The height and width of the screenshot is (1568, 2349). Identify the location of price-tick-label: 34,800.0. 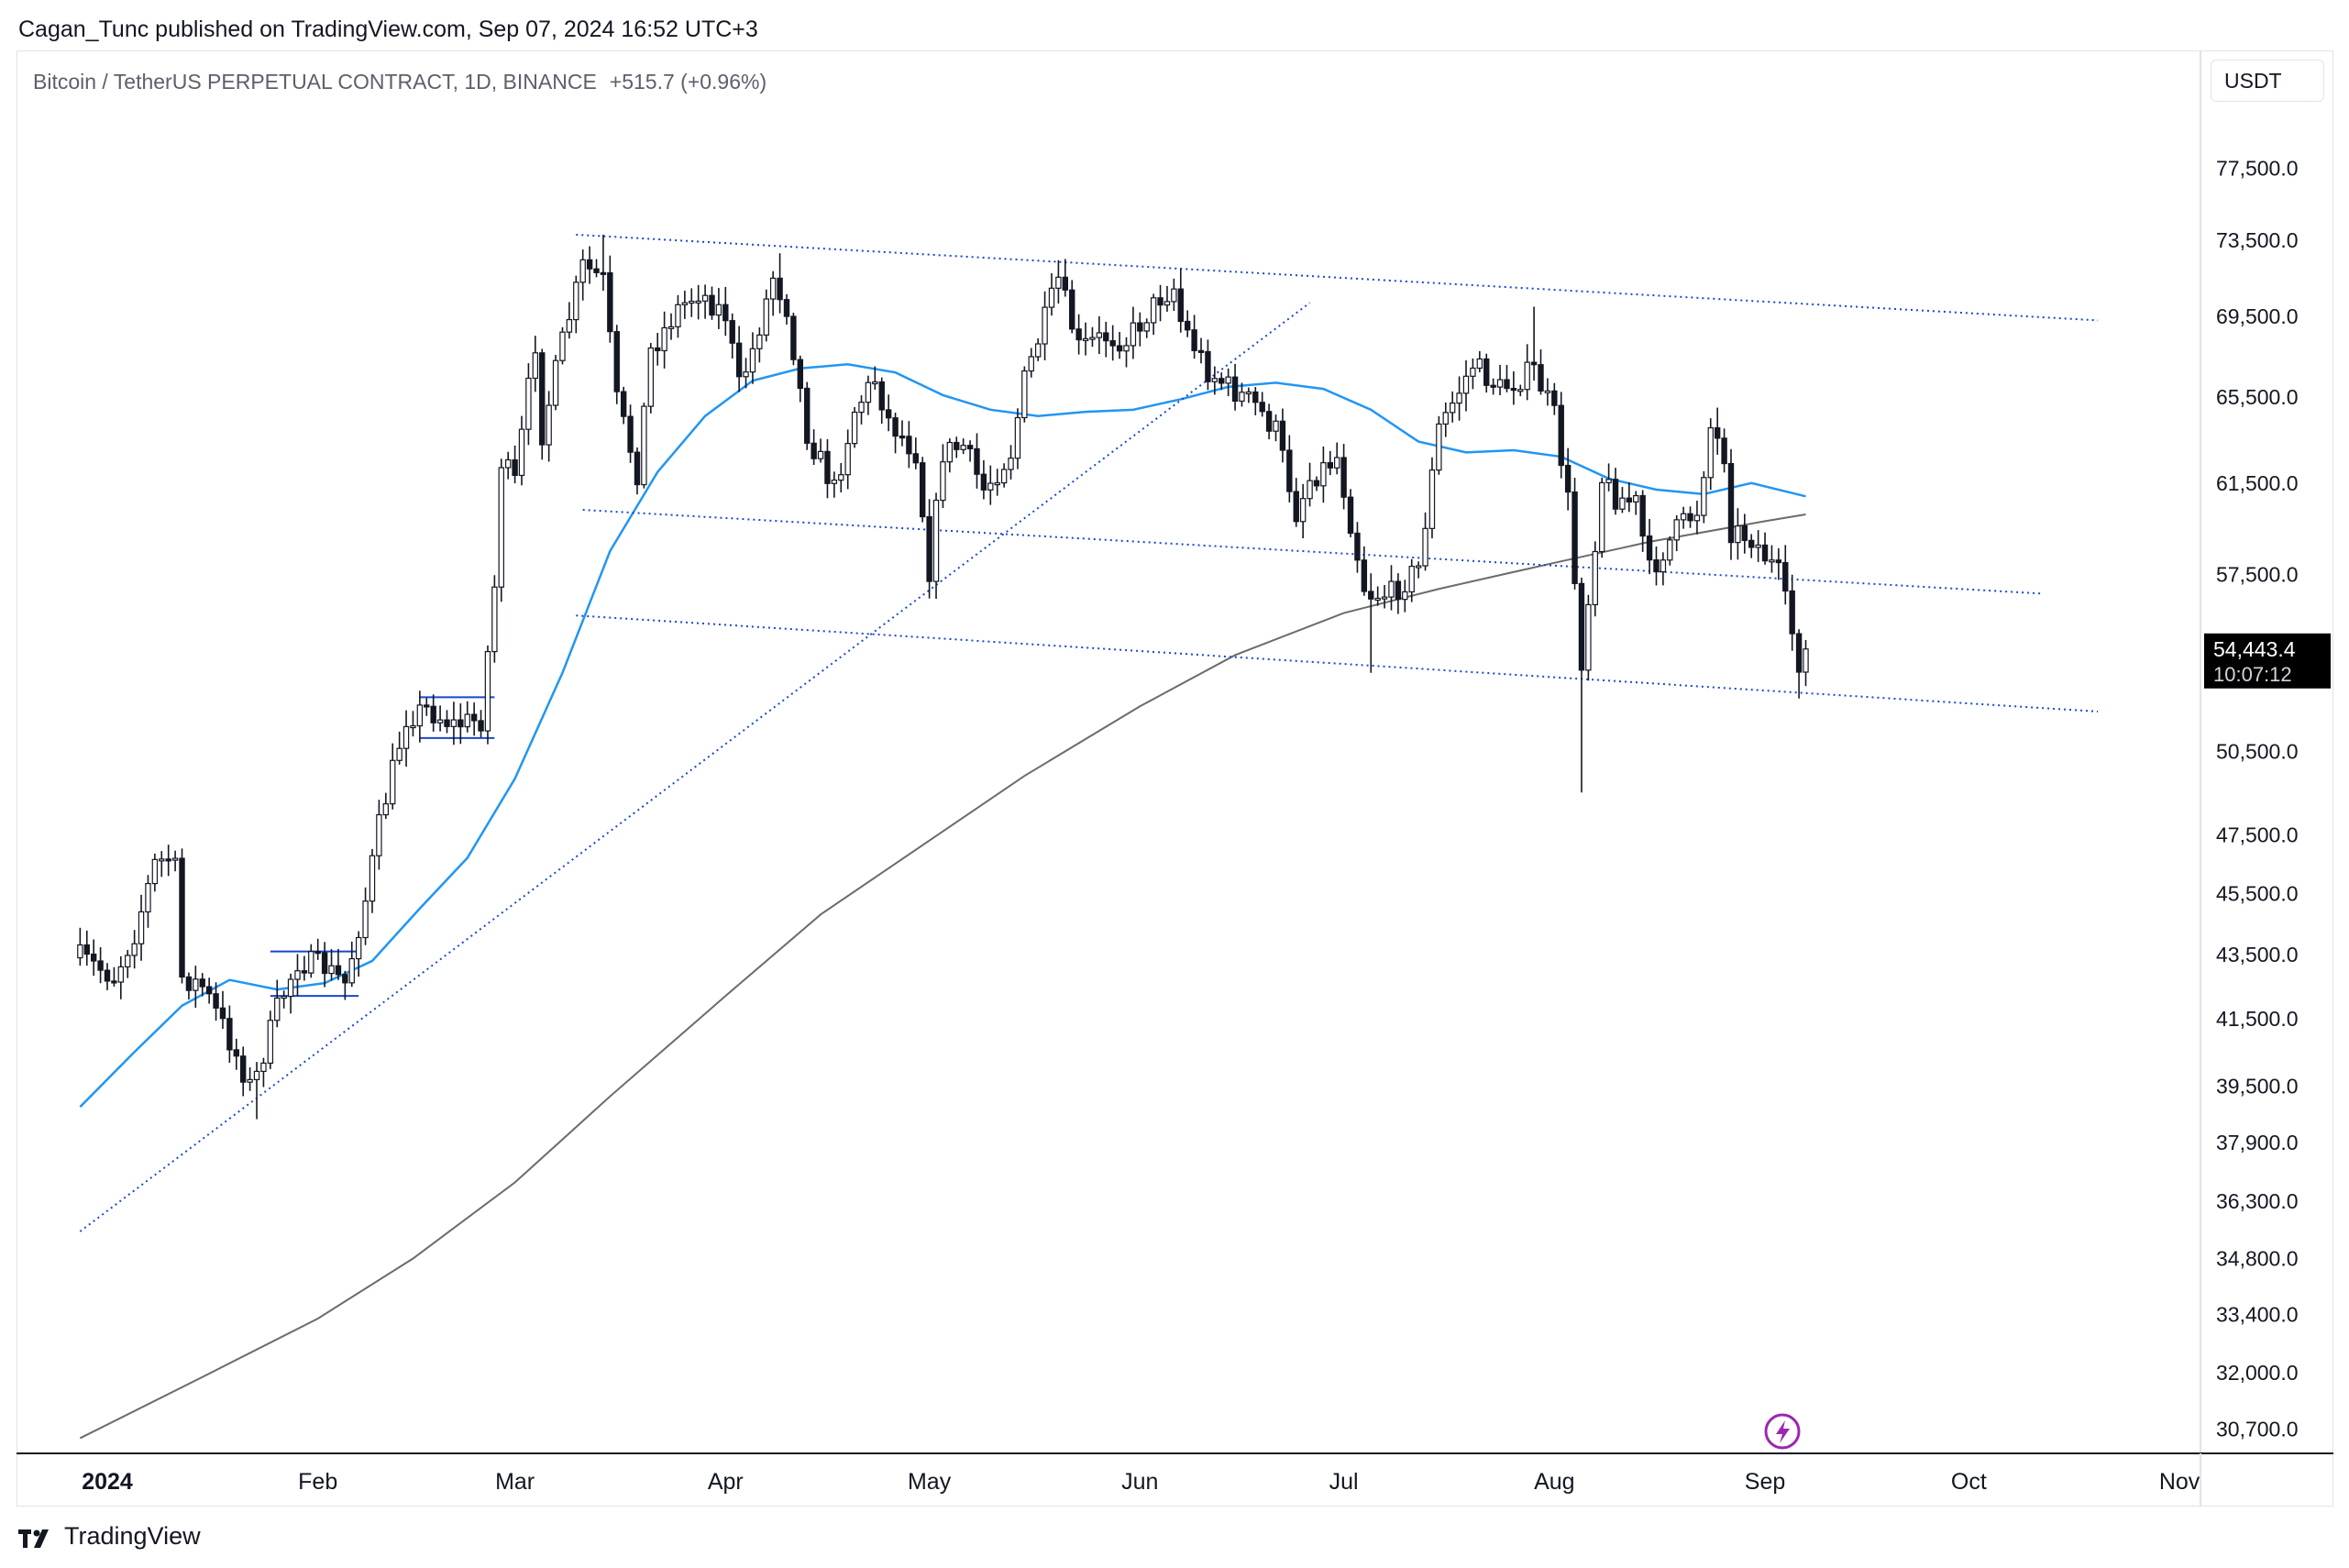
(2257, 1259).